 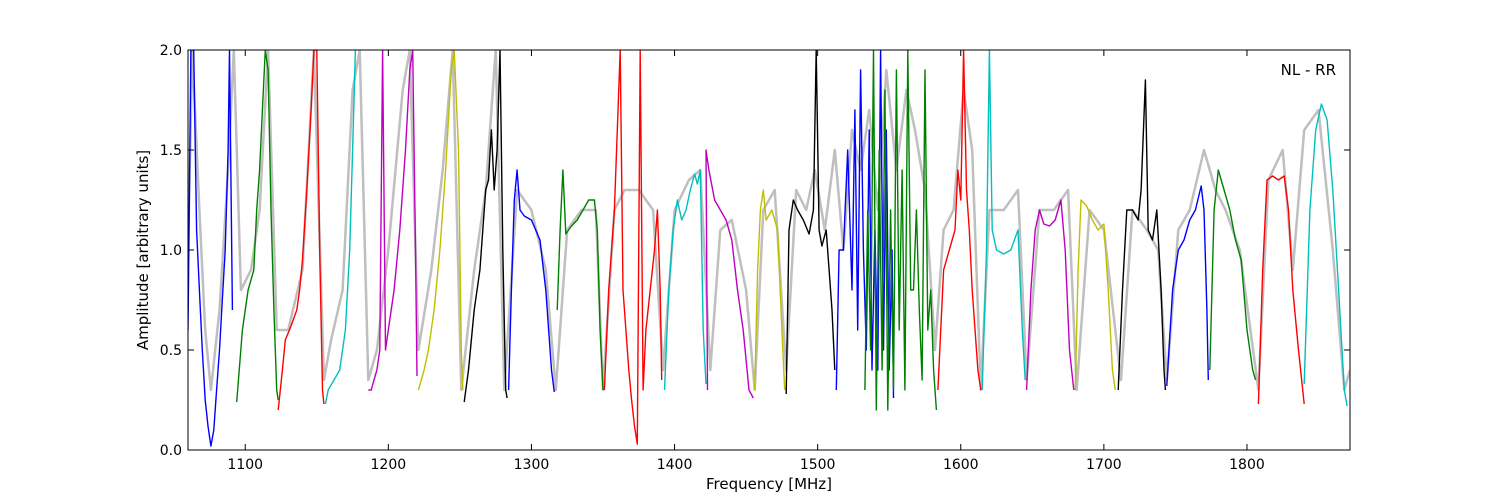 What do you see at coordinates (171, 151) in the screenshot?
I see `y-tick-label: 1.5` at bounding box center [171, 151].